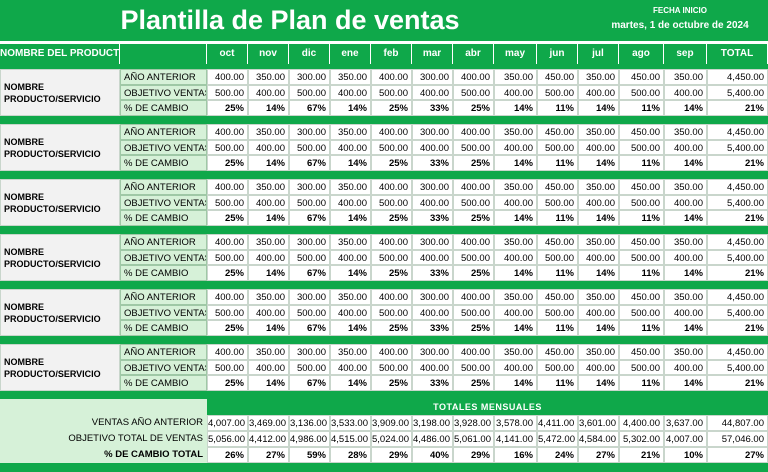  Describe the element at coordinates (432, 455) in the screenshot. I see `cell: 40%` at that location.